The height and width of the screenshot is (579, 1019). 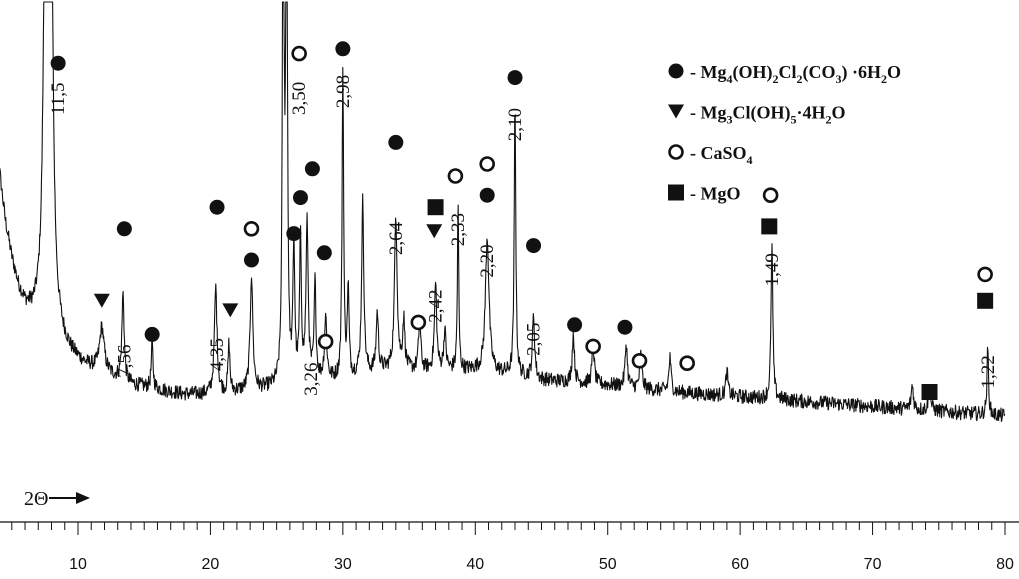 What do you see at coordinates (873, 564) in the screenshot?
I see `x-tick-label: 70` at bounding box center [873, 564].